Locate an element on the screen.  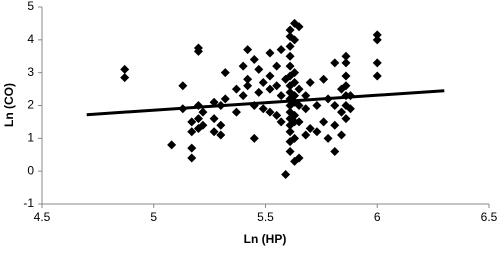
x-axis-label: Ln (HP) is located at coordinates (265, 239).